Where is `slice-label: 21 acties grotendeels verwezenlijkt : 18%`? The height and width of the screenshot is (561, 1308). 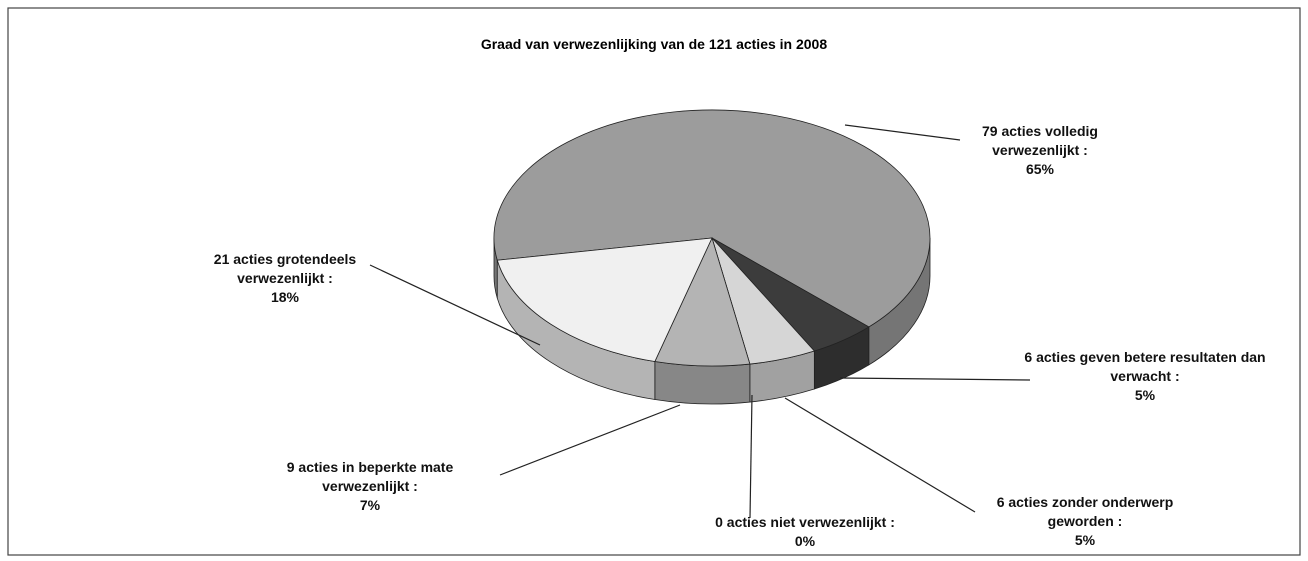
slice-label: 21 acties grotendeels verwezenlijkt : 18% is located at coordinates (285, 278).